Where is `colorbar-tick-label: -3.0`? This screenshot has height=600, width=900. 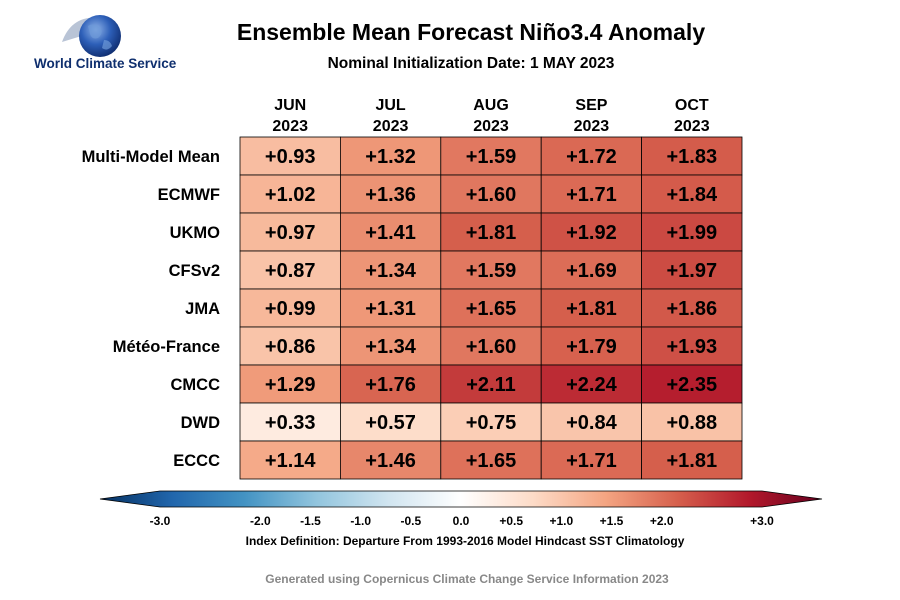 colorbar-tick-label: -3.0 is located at coordinates (160, 521).